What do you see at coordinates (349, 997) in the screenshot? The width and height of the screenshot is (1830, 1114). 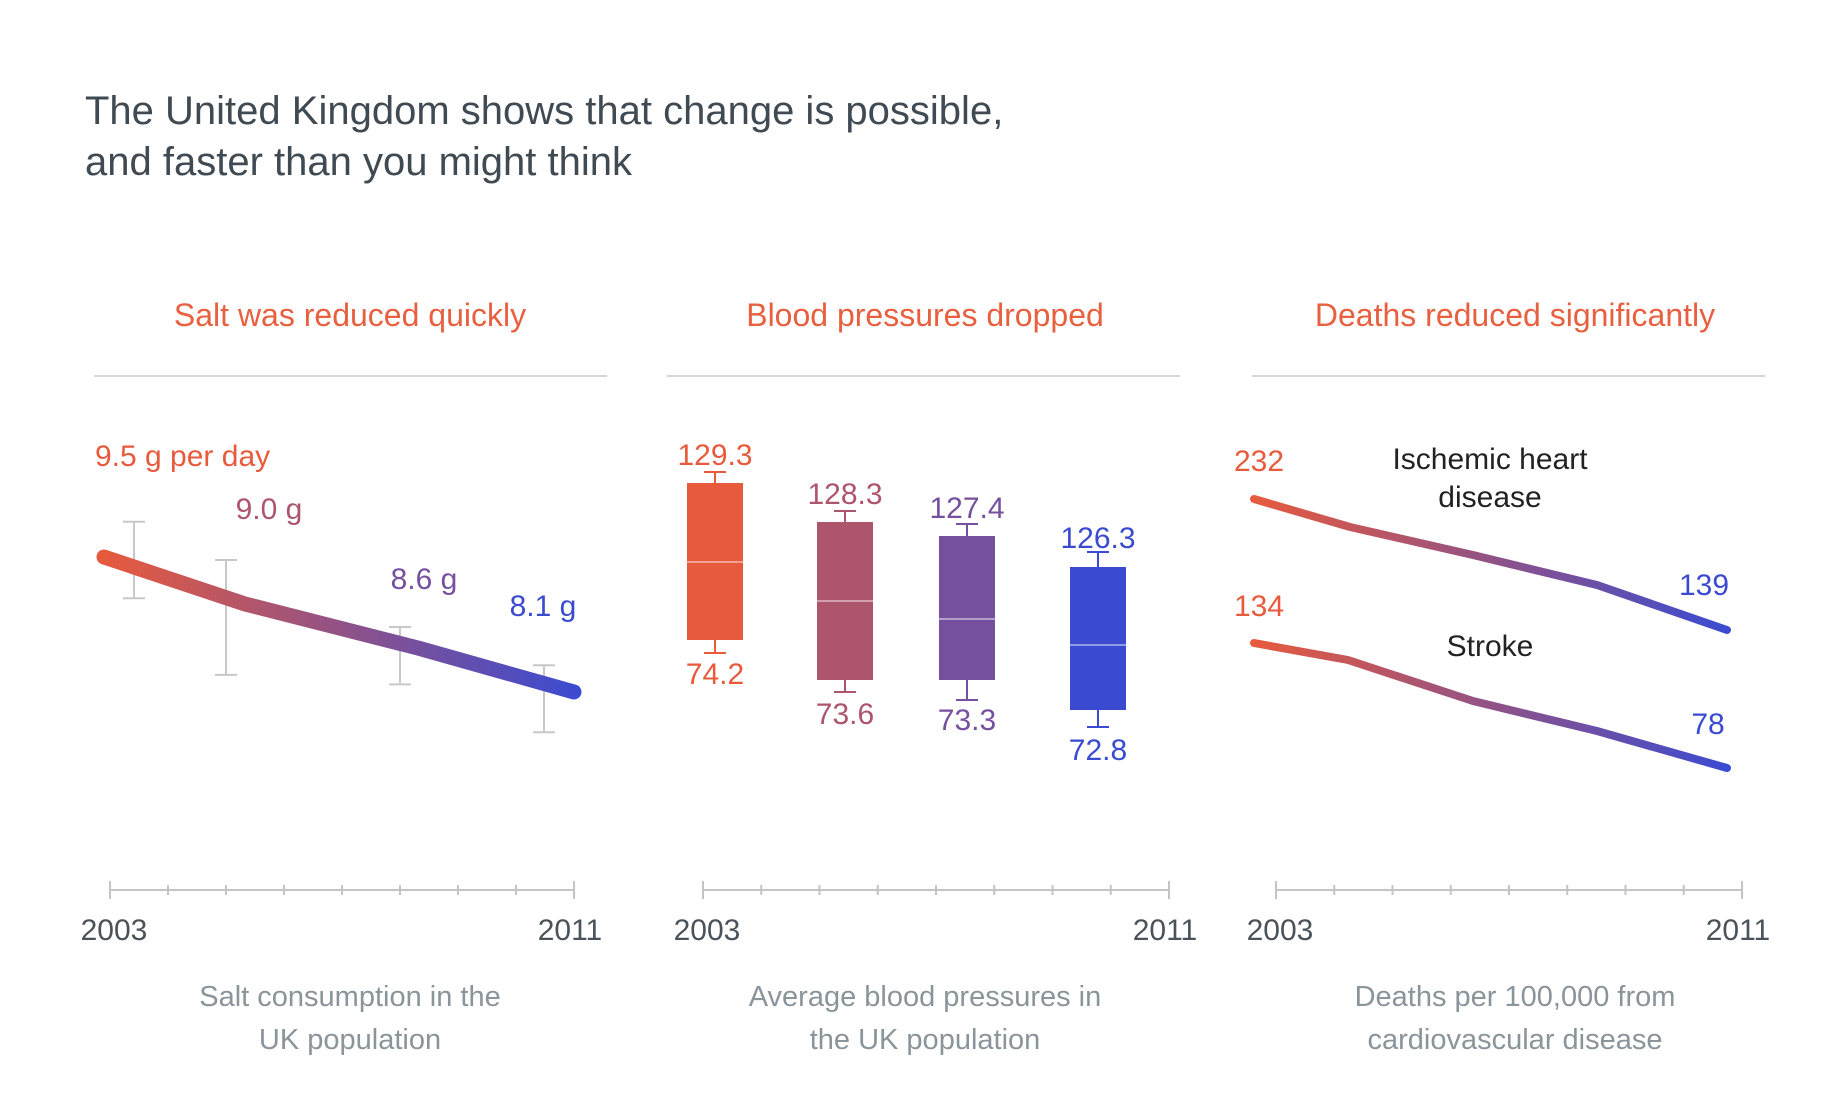 I see `panel-caption-line-1: Salt consumption in the` at bounding box center [349, 997].